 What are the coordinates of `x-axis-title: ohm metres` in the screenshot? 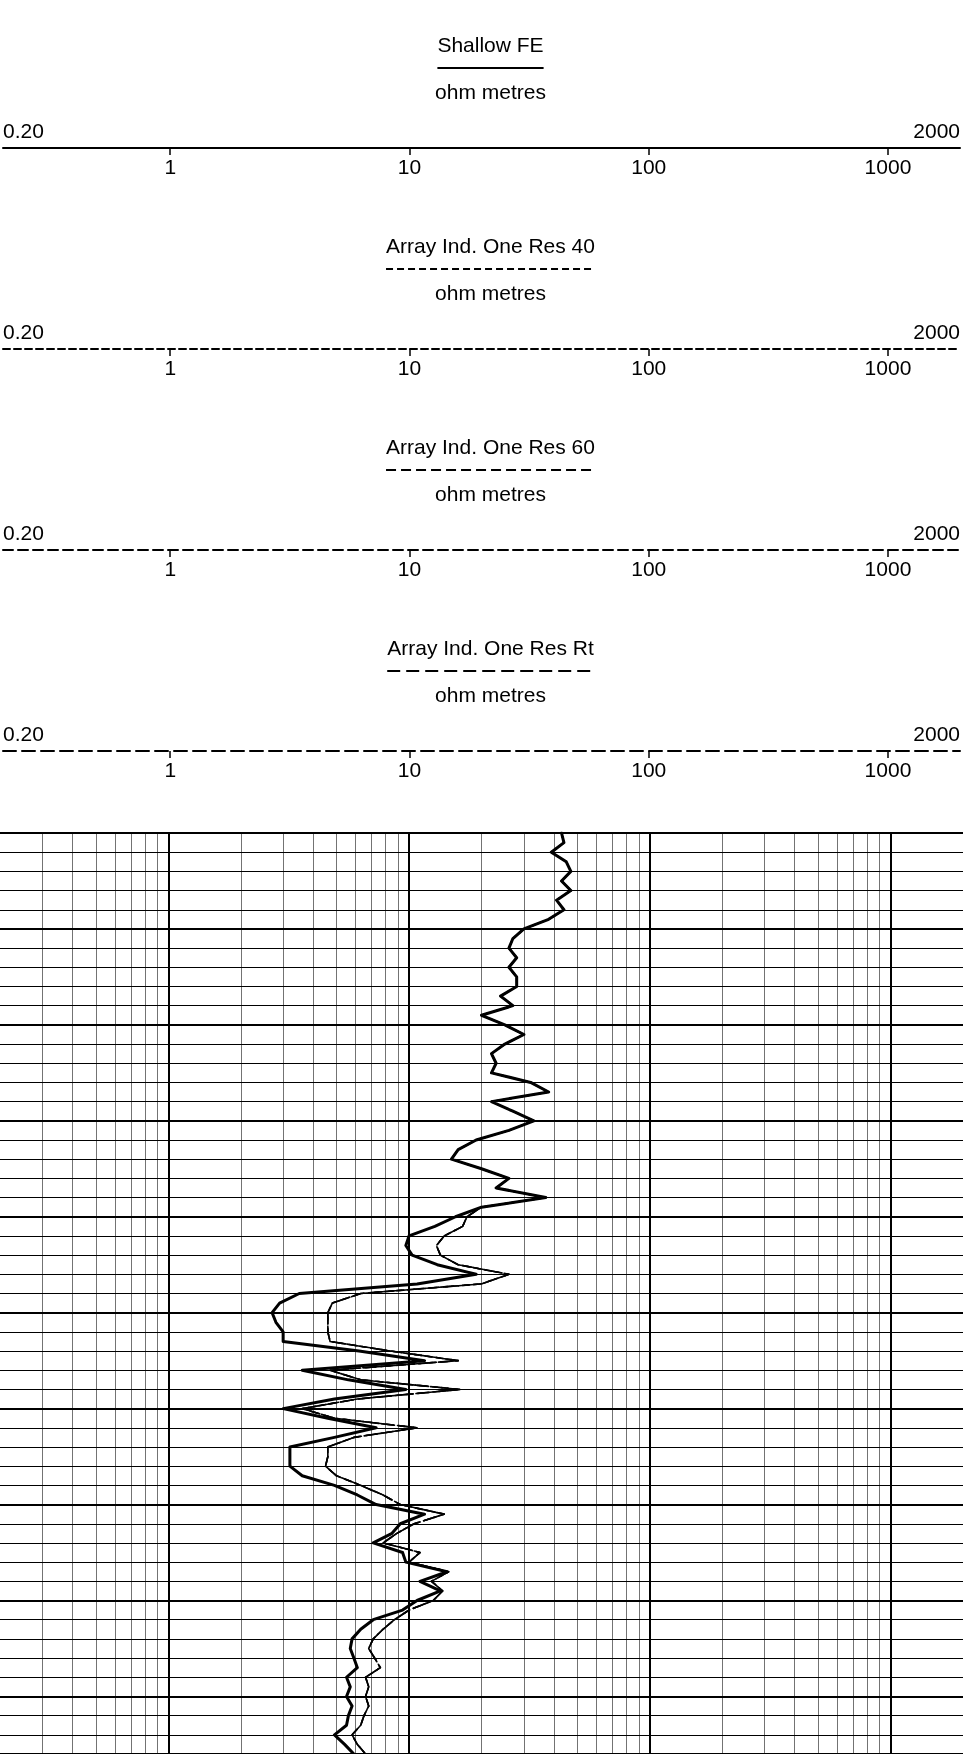 It's located at (490, 694).